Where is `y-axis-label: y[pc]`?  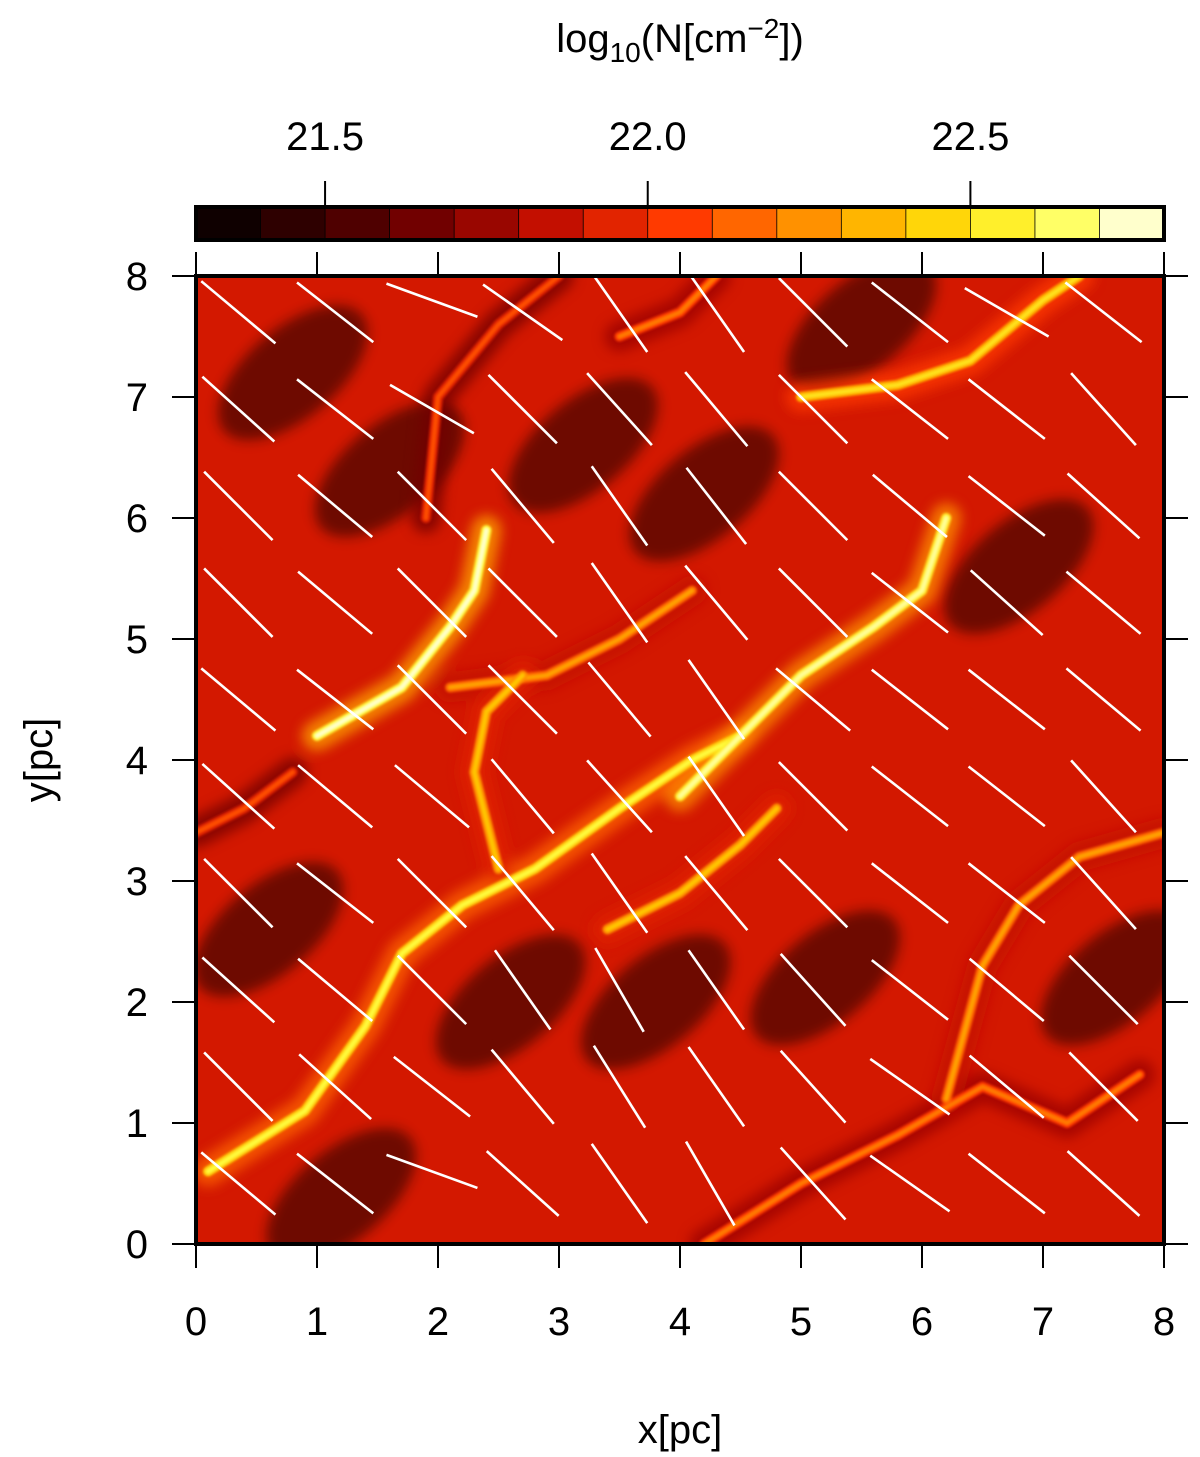
y-axis-label: y[pc] is located at coordinates (39, 760).